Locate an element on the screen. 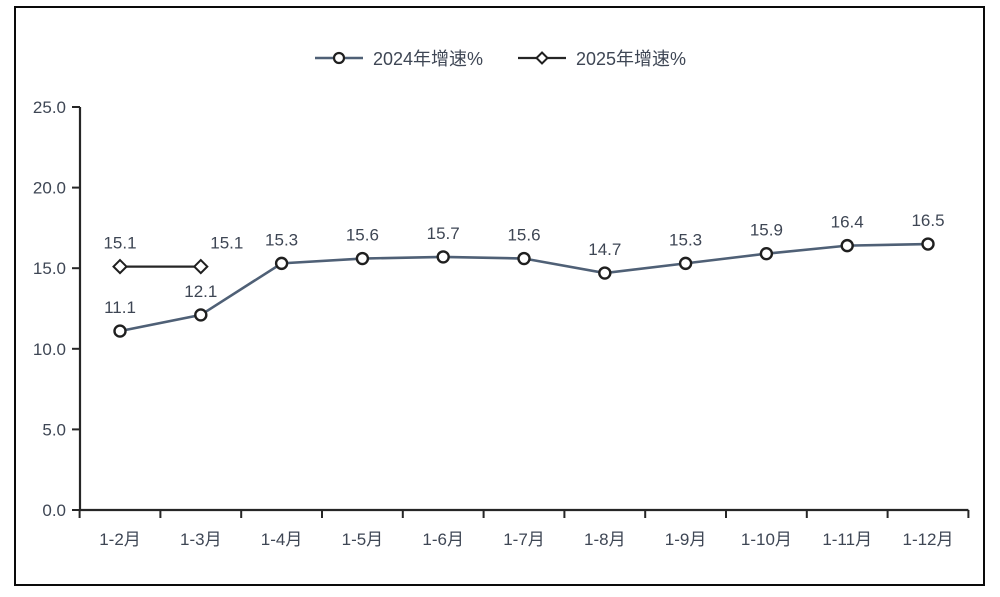 Image resolution: width=1000 pixels, height=597 pixels. data-label: 14.7 is located at coordinates (604, 249).